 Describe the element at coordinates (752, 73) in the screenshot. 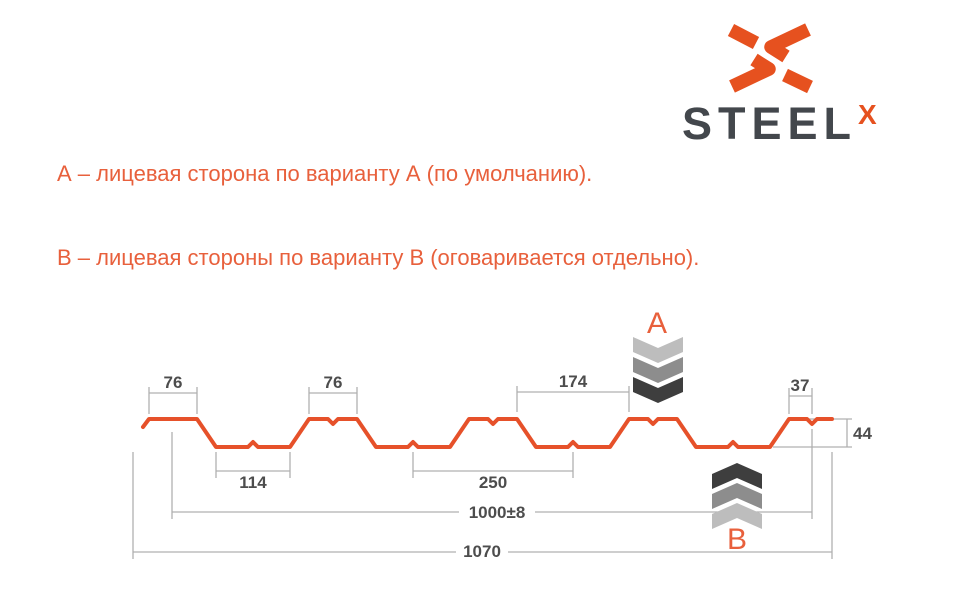

I see `logo-hook-bottom-left` at that location.